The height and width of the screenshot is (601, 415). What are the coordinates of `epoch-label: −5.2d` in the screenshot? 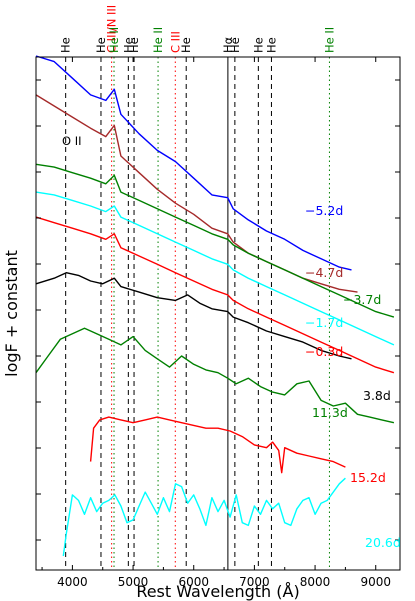 It's located at (324, 210).